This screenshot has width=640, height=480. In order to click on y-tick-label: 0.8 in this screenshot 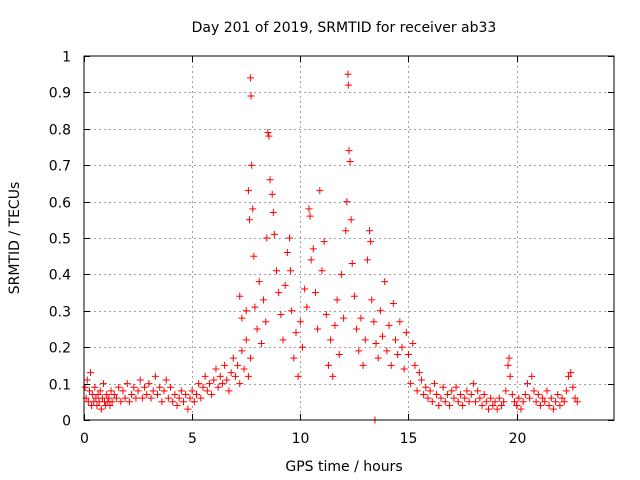, I will do `click(60, 131)`.